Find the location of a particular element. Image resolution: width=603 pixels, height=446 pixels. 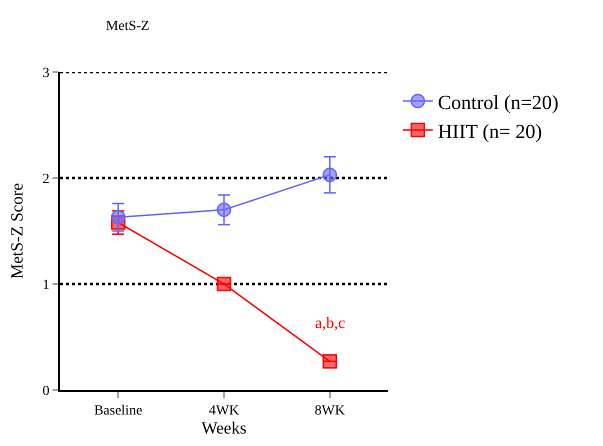

y-tick-label: 0 is located at coordinates (46, 391).